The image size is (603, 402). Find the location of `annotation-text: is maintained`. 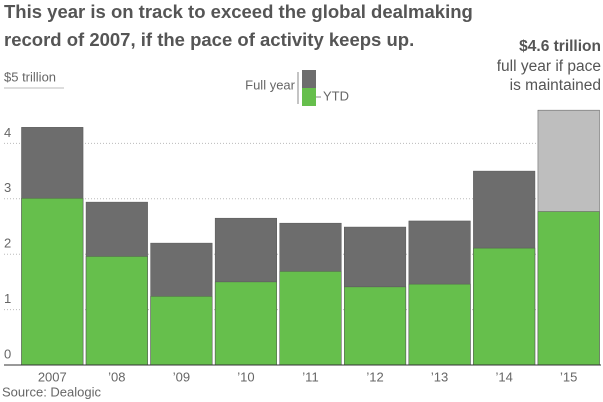

annotation-text: is maintained is located at coordinates (555, 85).